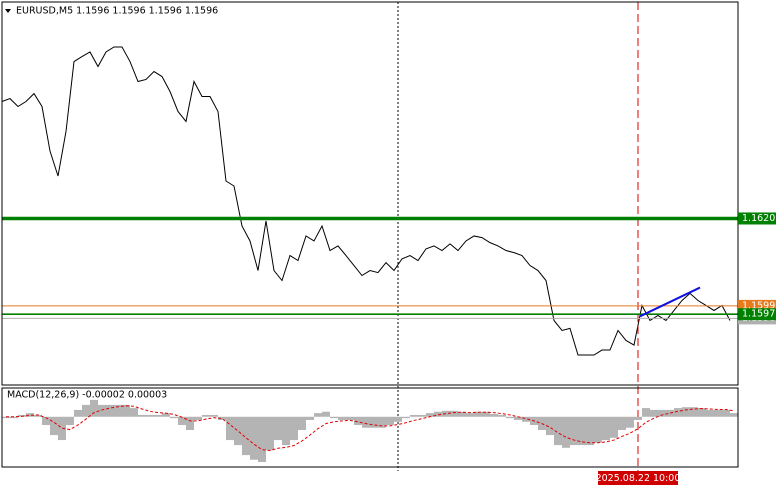 Image resolution: width=781 pixels, height=489 pixels. Describe the element at coordinates (117, 11) in the screenshot. I see `chart-title: EURUSD,M5 1.1596 1.1596 1.1596 1.1596` at that location.